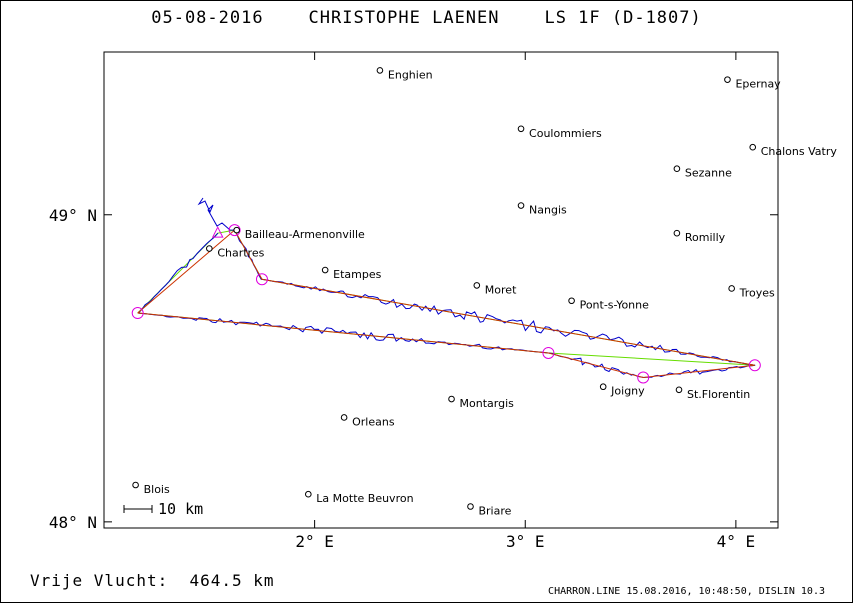 The height and width of the screenshot is (603, 853). Describe the element at coordinates (217, 232) in the screenshot. I see `start-marker` at that location.